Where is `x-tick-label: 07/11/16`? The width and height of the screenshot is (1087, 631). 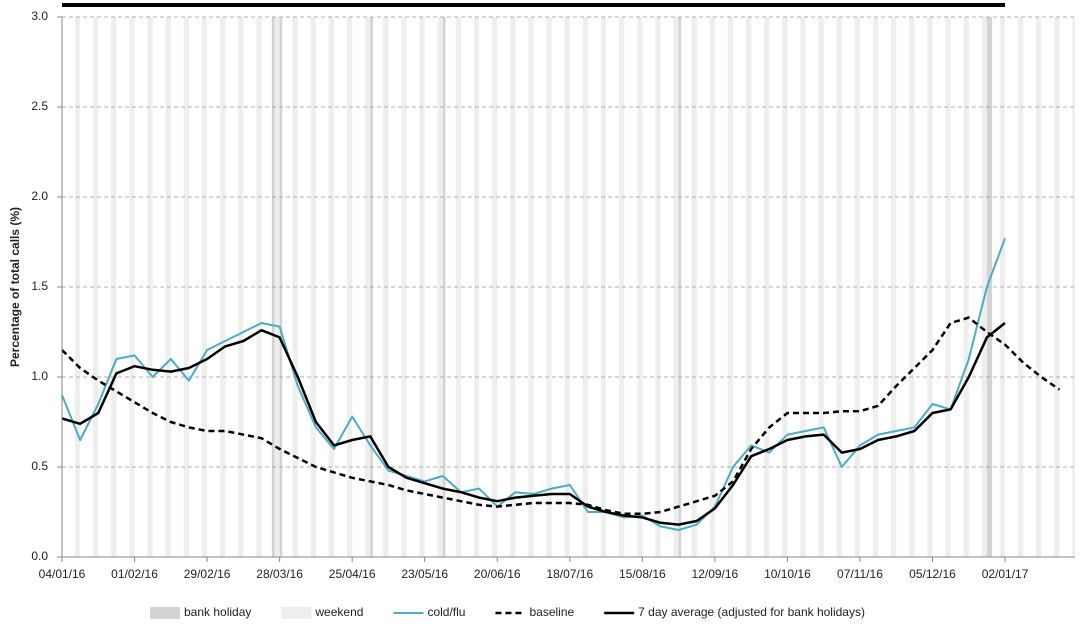
x-tick-label: 07/11/16 is located at coordinates (860, 574).